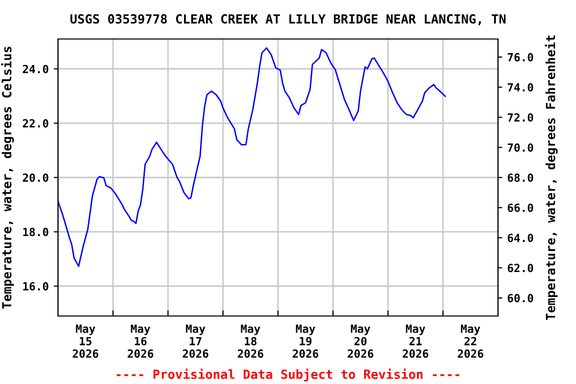  What do you see at coordinates (521, 117) in the screenshot?
I see `y2-tick-label: 72.0` at bounding box center [521, 117].